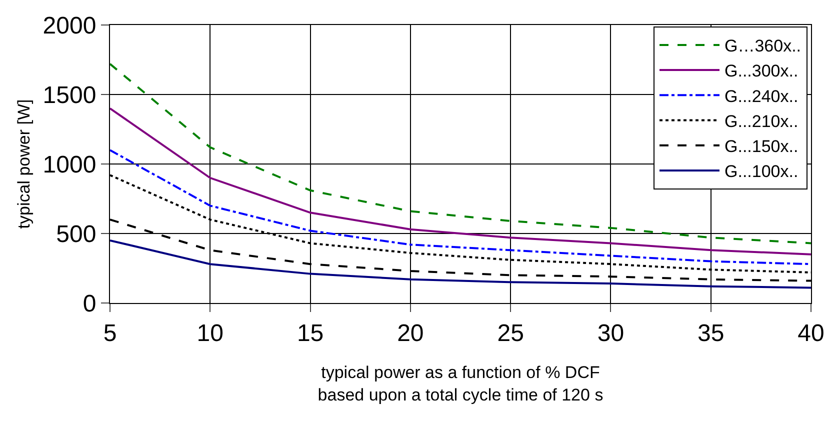  What do you see at coordinates (761, 71) in the screenshot?
I see `legend-label: G...300x..` at bounding box center [761, 71].